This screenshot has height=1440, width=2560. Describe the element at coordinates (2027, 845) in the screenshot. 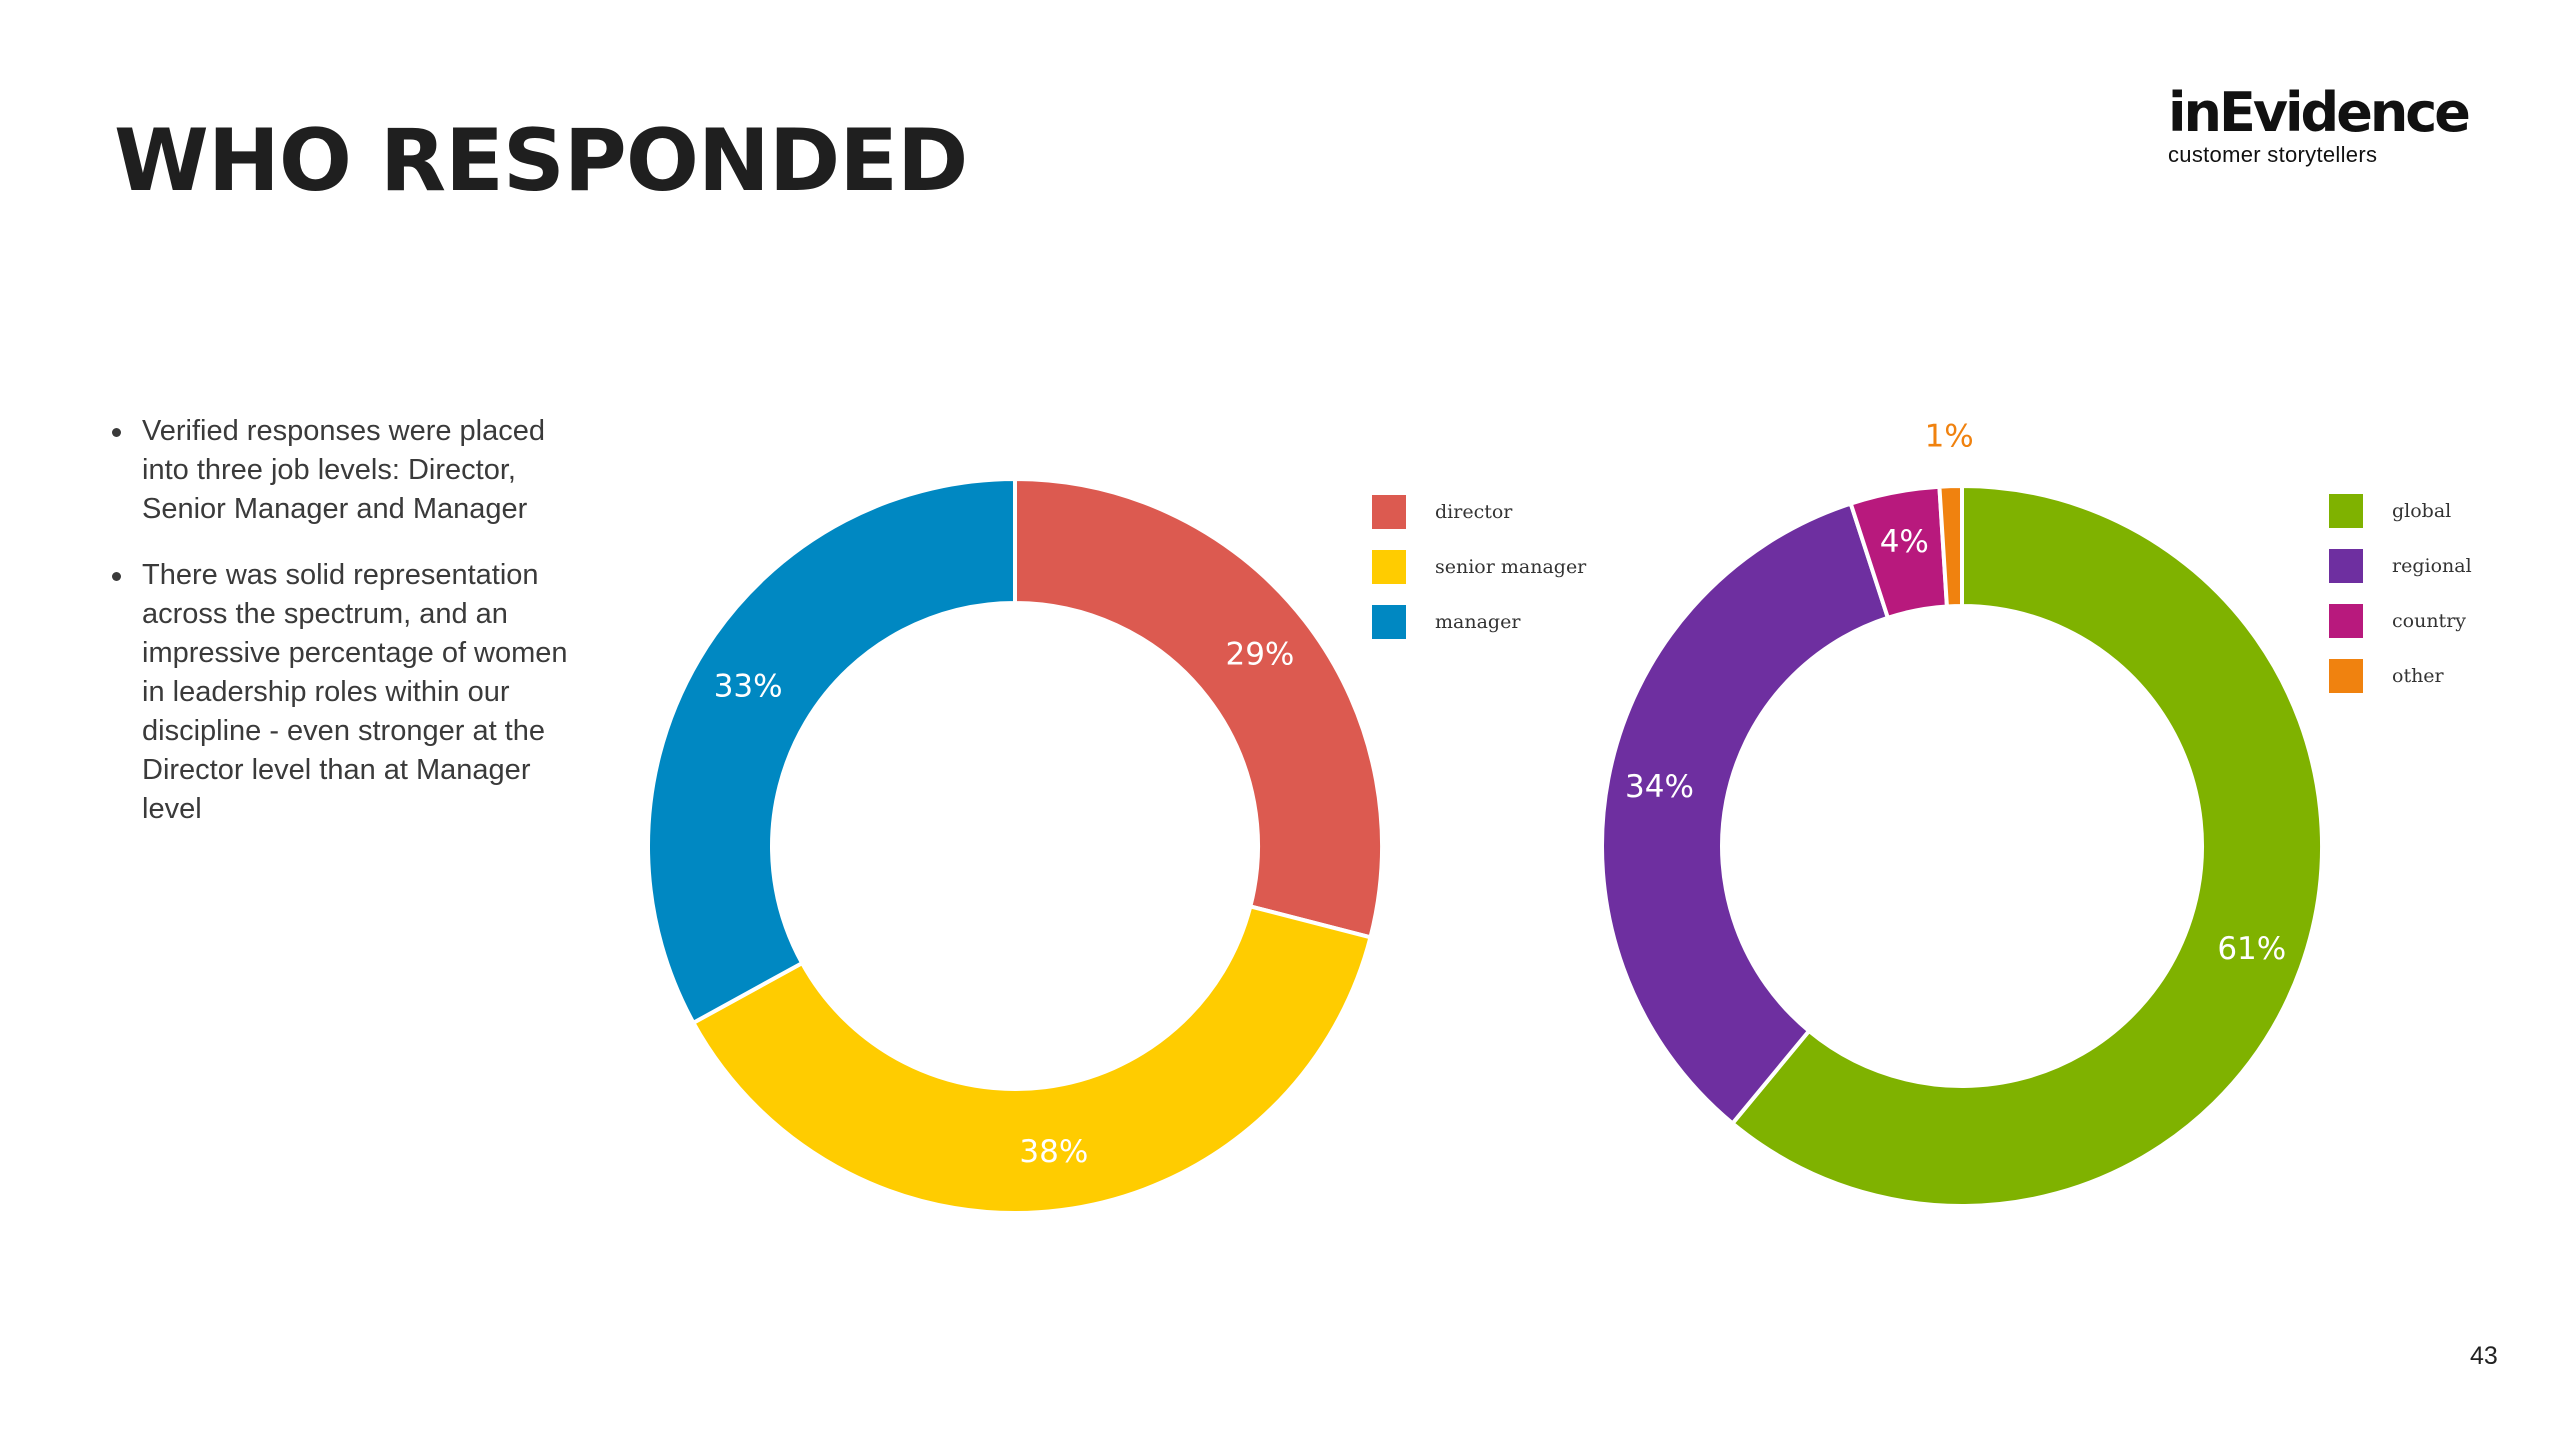

I see `donut-slice-global` at that location.